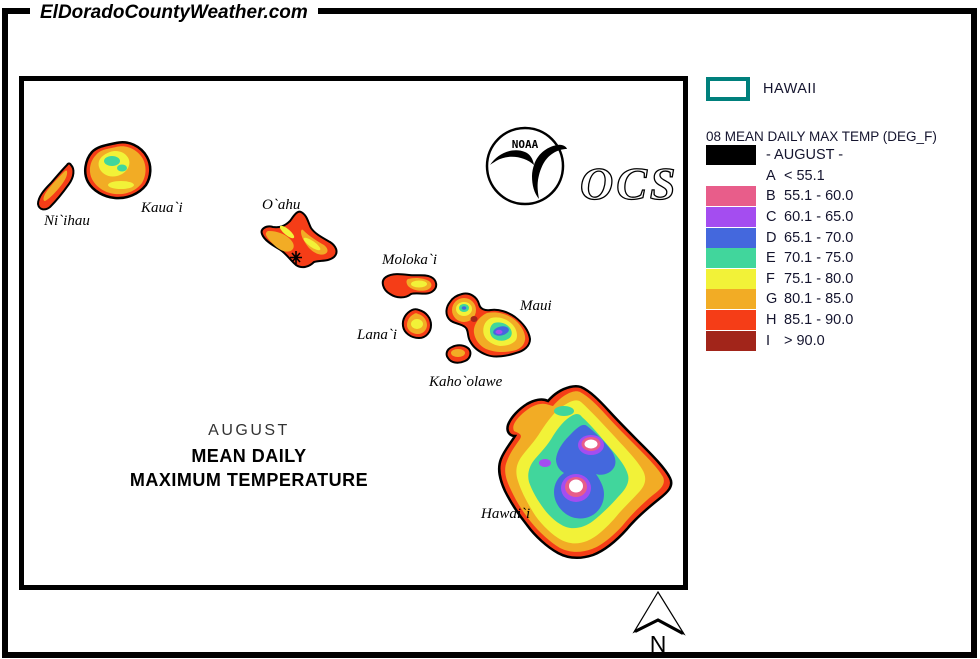  I want to click on region-box, so click(728, 89).